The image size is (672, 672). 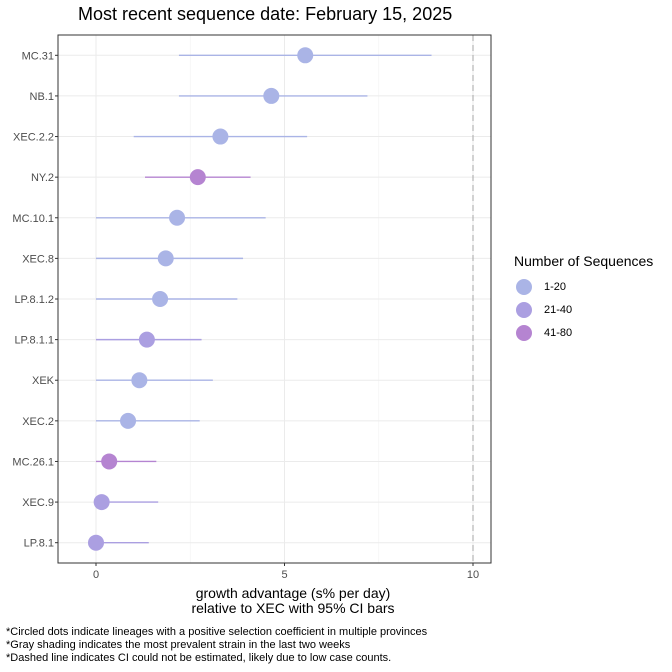 I want to click on x-axis-label-line2: relative to XEC with 95% CI bars, so click(x=293, y=608).